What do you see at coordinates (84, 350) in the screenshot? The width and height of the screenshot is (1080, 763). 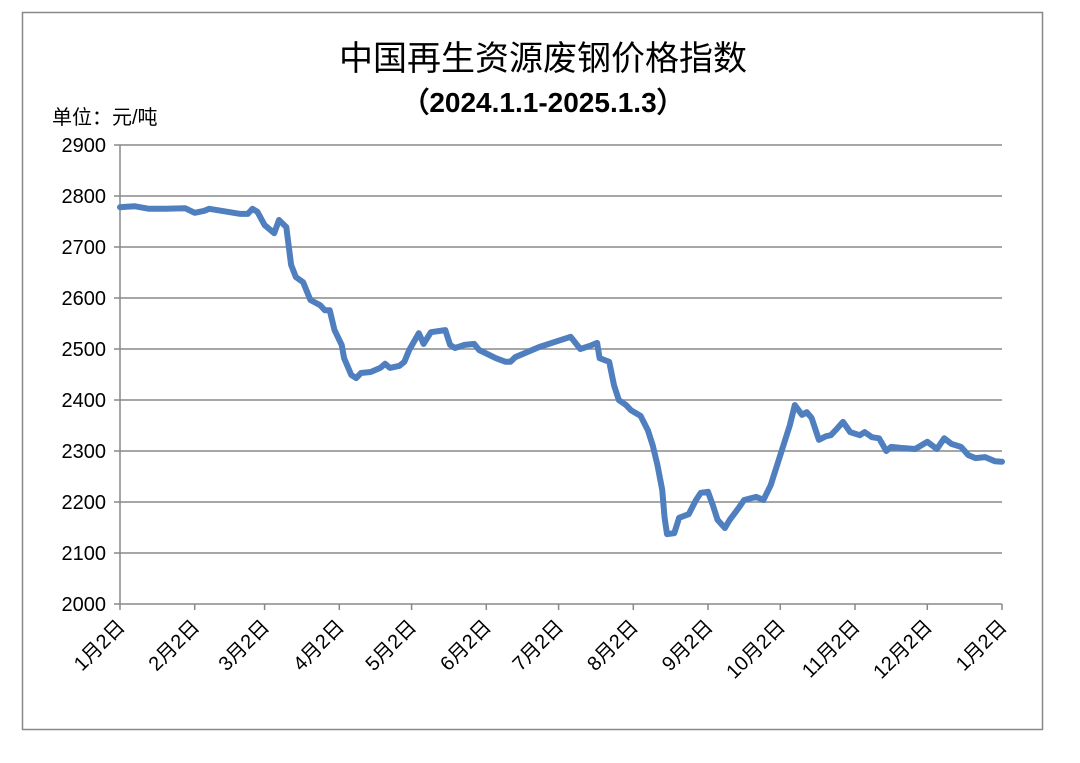 I see `y-tick-label: 2500` at bounding box center [84, 350].